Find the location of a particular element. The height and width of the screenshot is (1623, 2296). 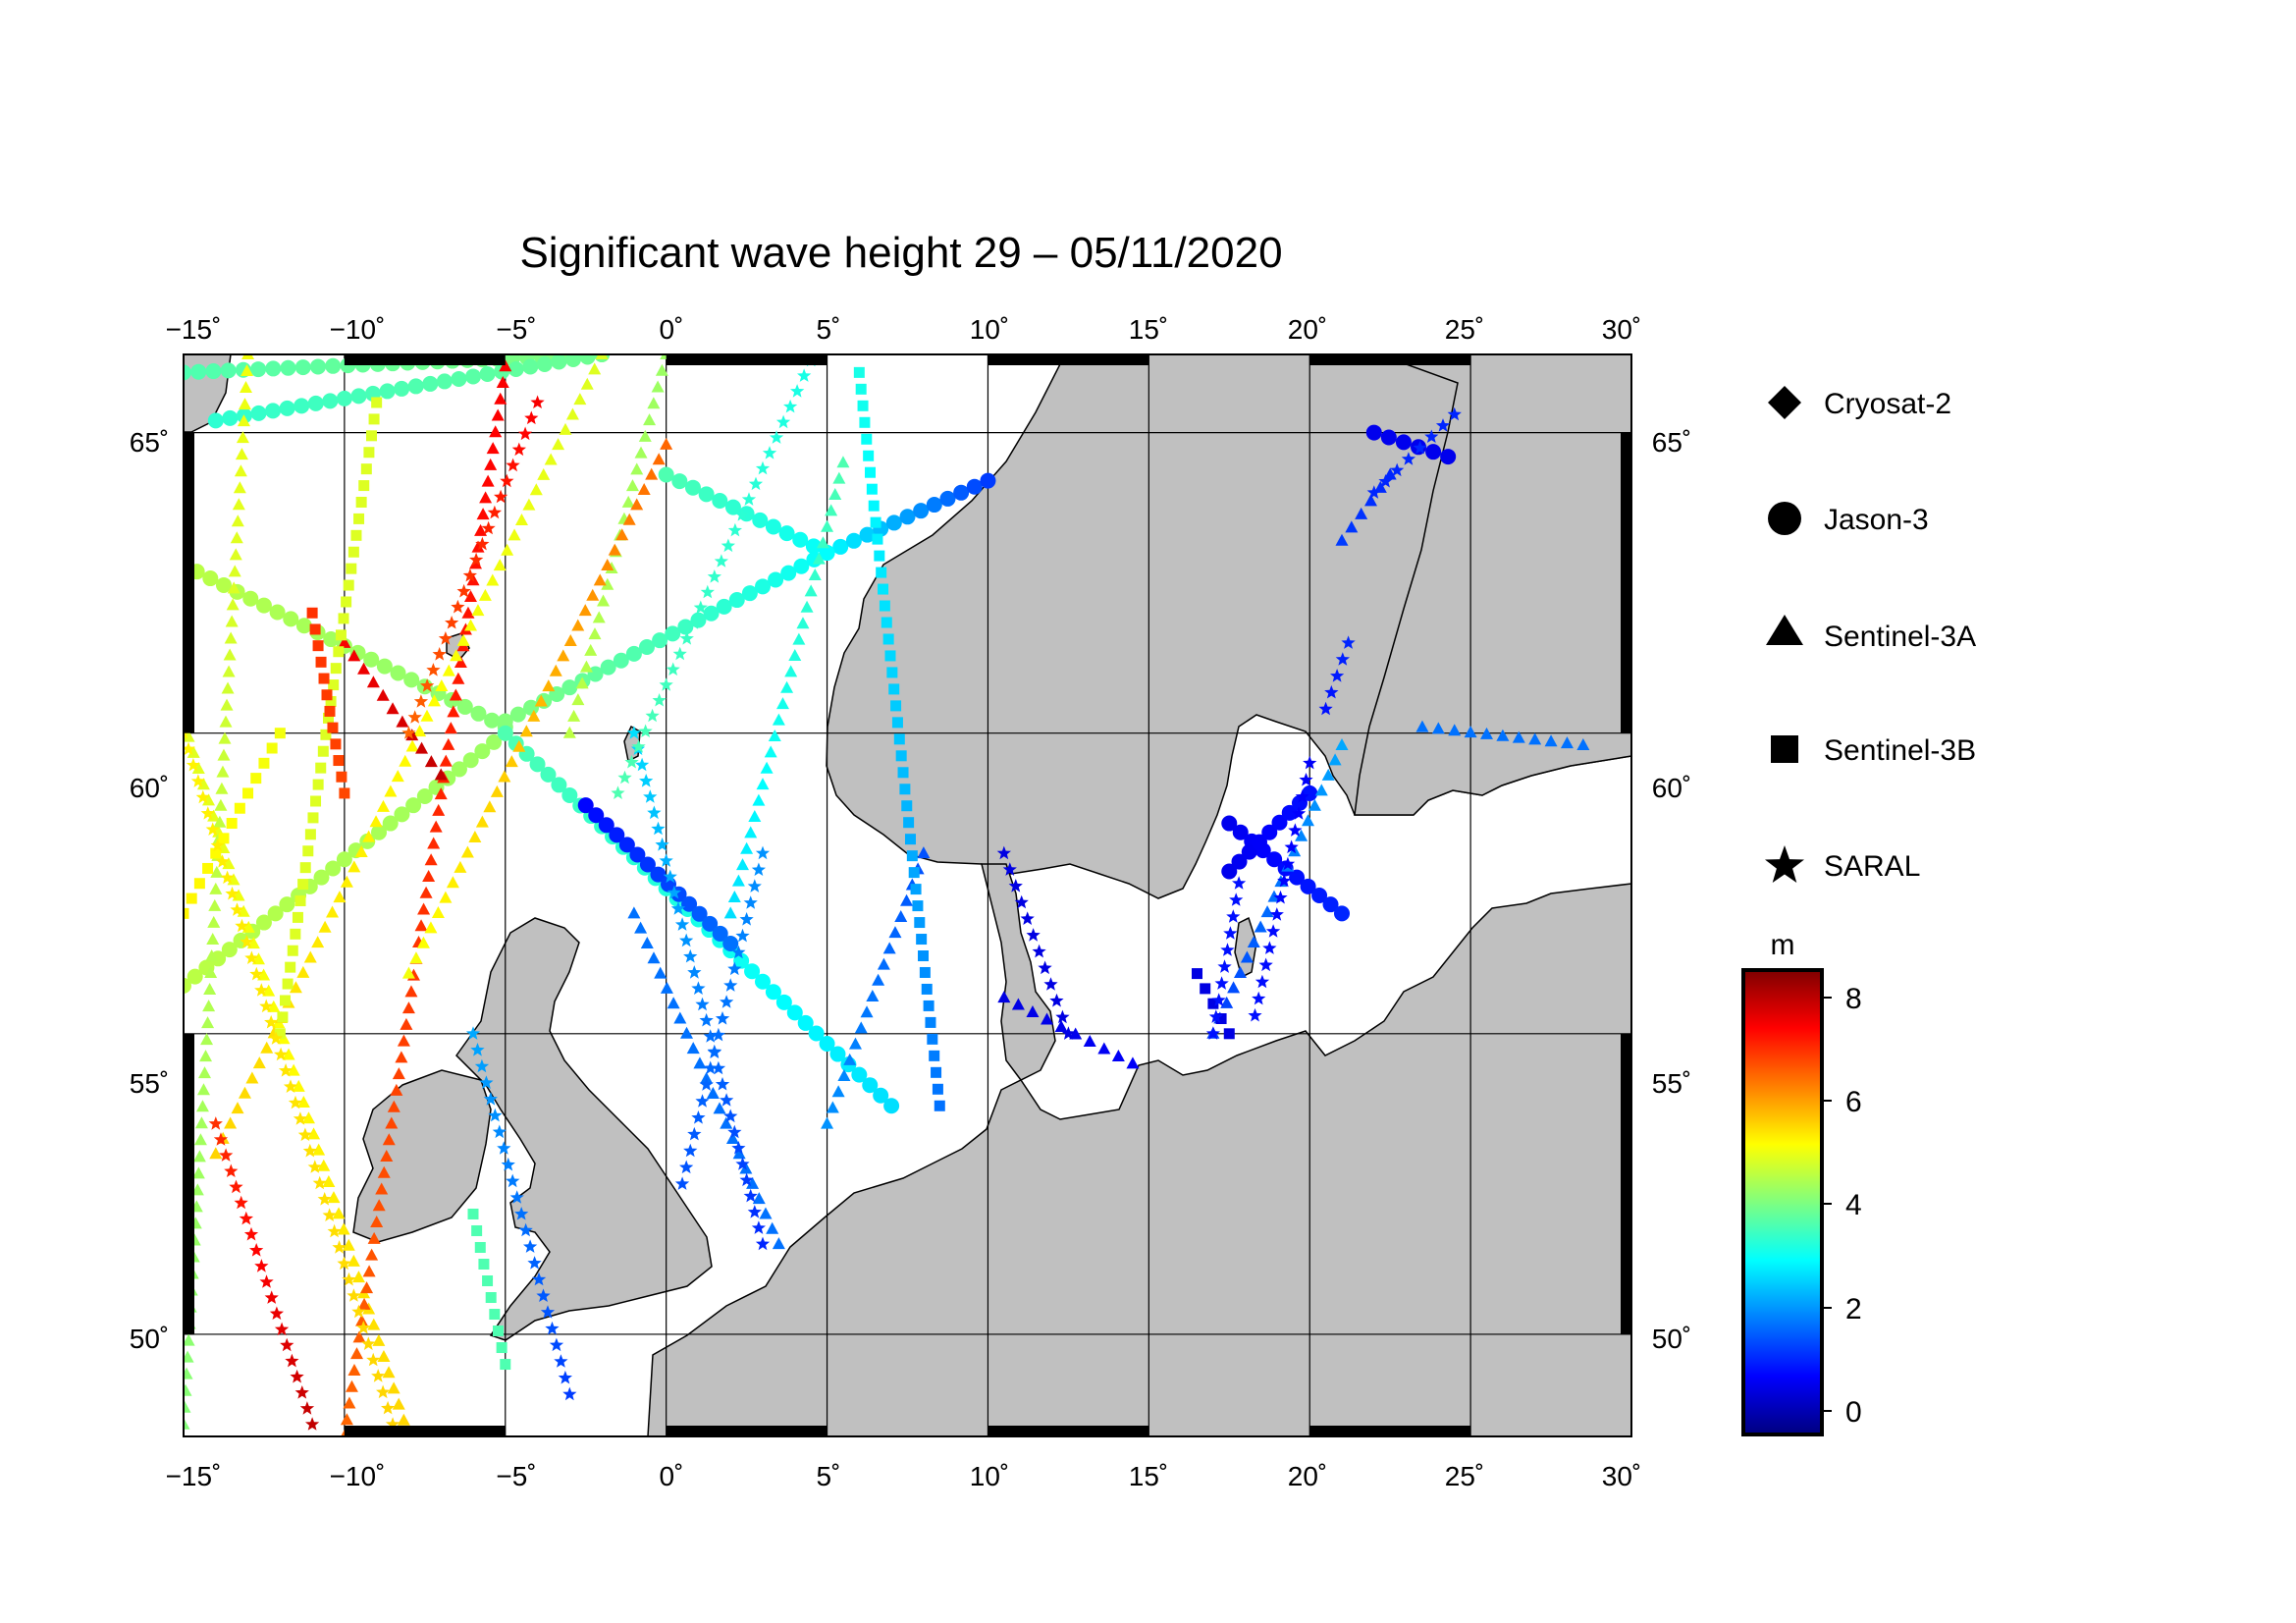

frame-checker-bottom is located at coordinates (907, 1431).